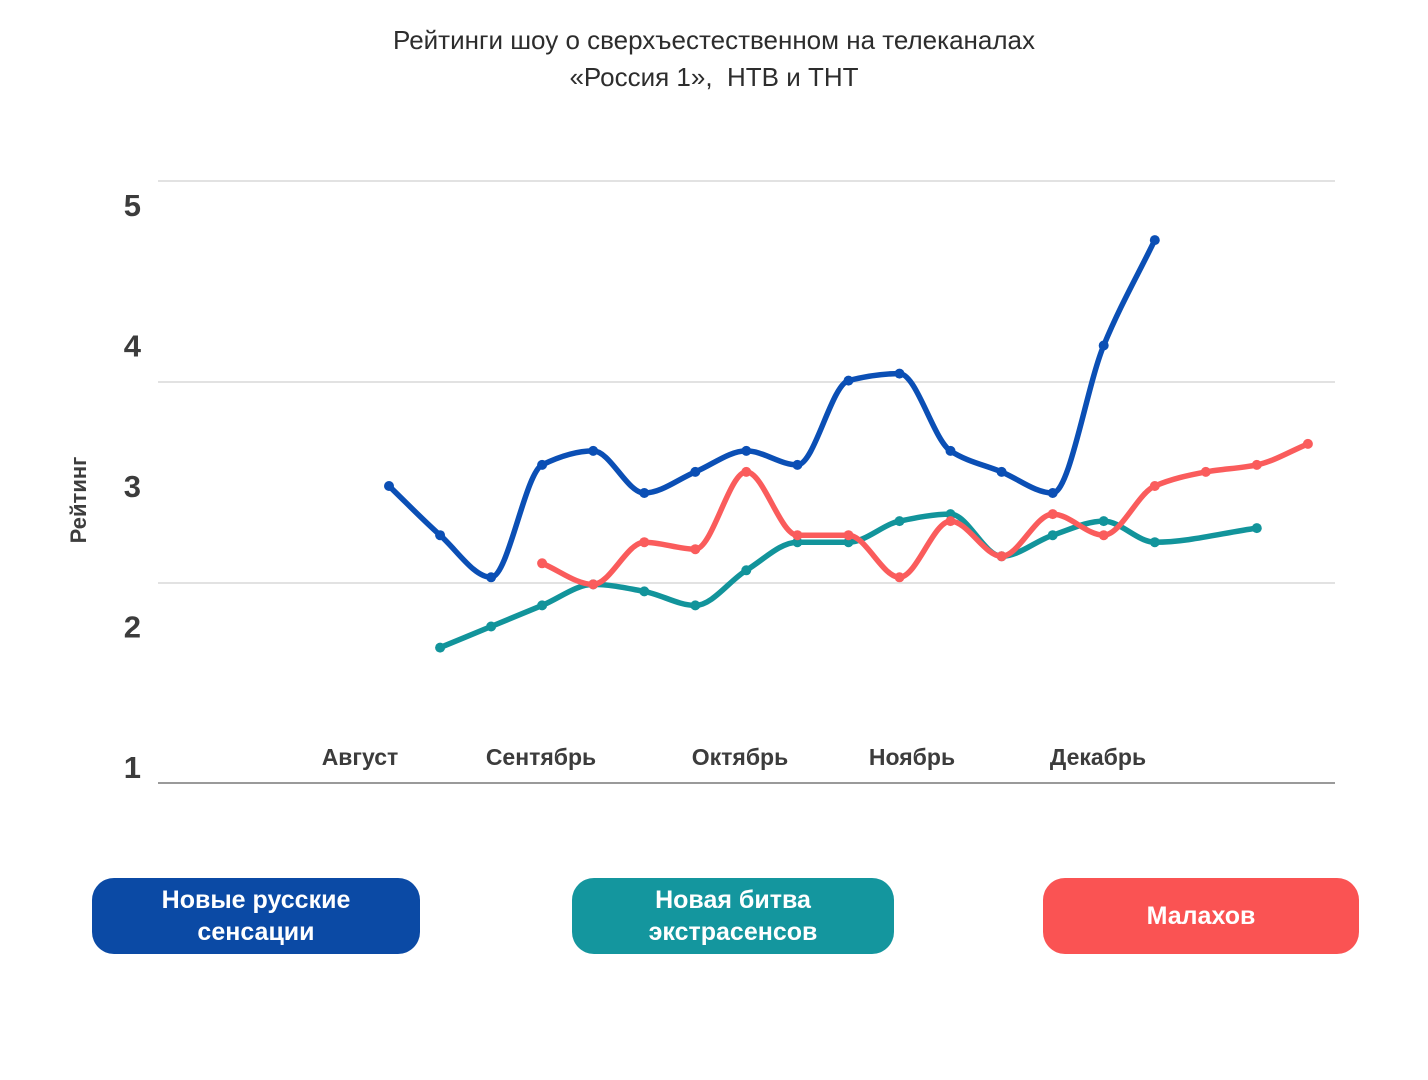 The width and height of the screenshot is (1428, 1080). Describe the element at coordinates (740, 757) in the screenshot. I see `x-month-label: Октябрь` at that location.